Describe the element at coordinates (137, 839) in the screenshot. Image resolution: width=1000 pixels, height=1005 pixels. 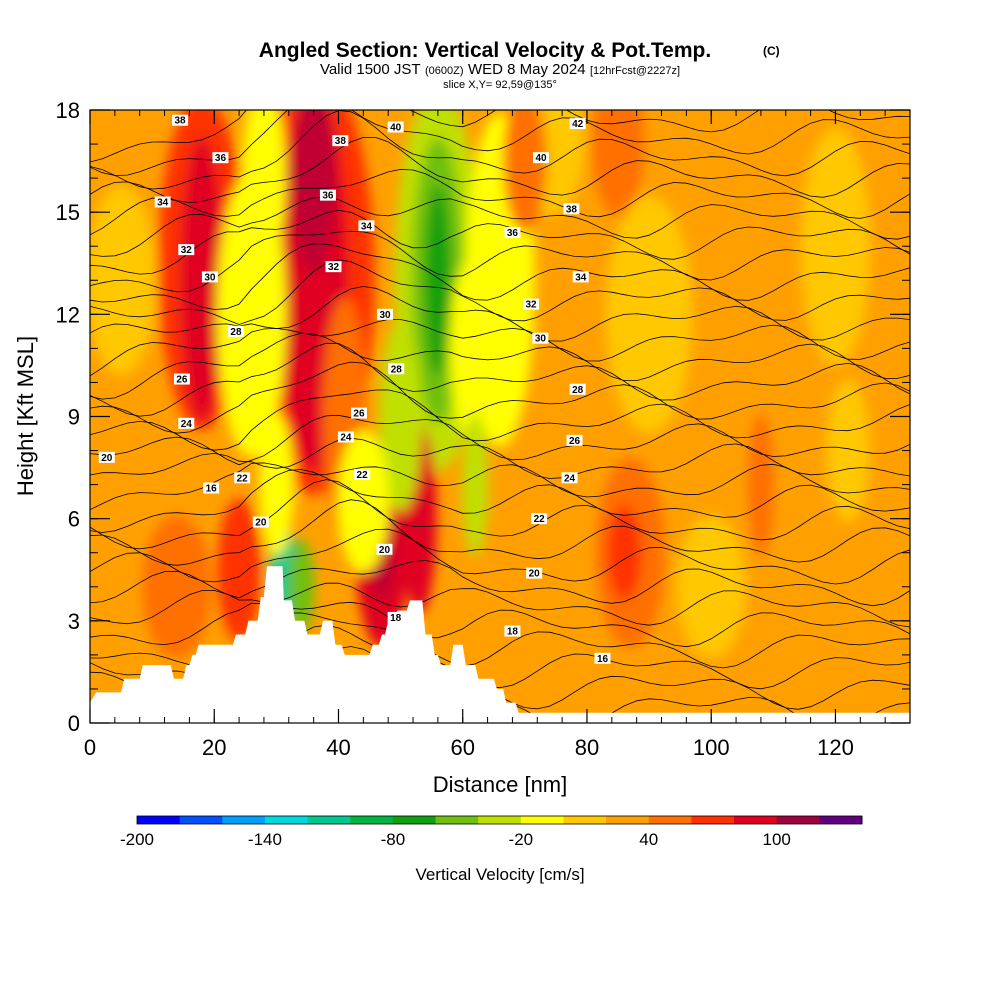
I see `colorbar-tick-label: -200` at that location.